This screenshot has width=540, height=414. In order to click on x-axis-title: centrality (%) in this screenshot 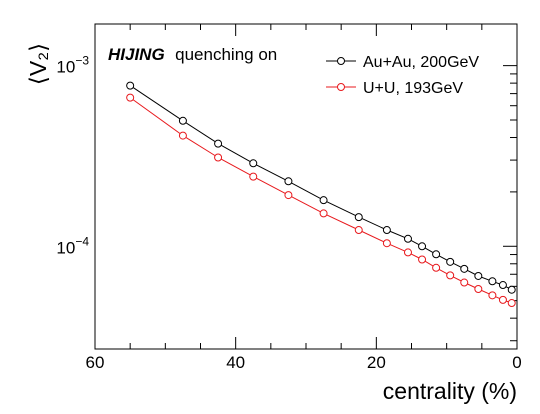, I will do `click(450, 391)`.